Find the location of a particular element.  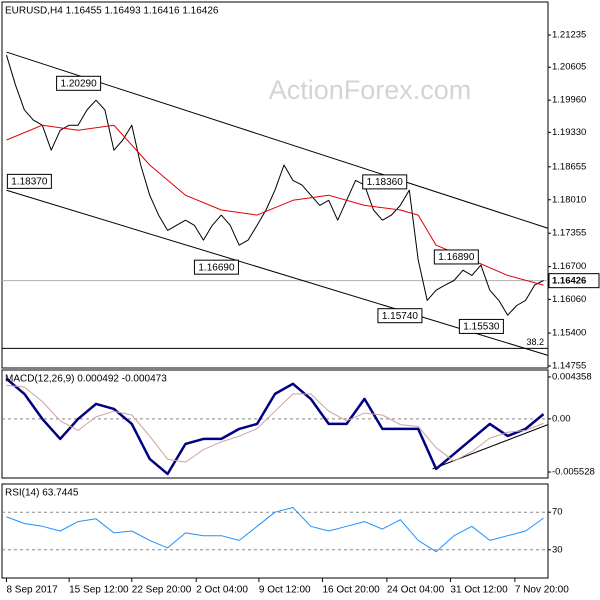

panel-frame is located at coordinates (275, 531).